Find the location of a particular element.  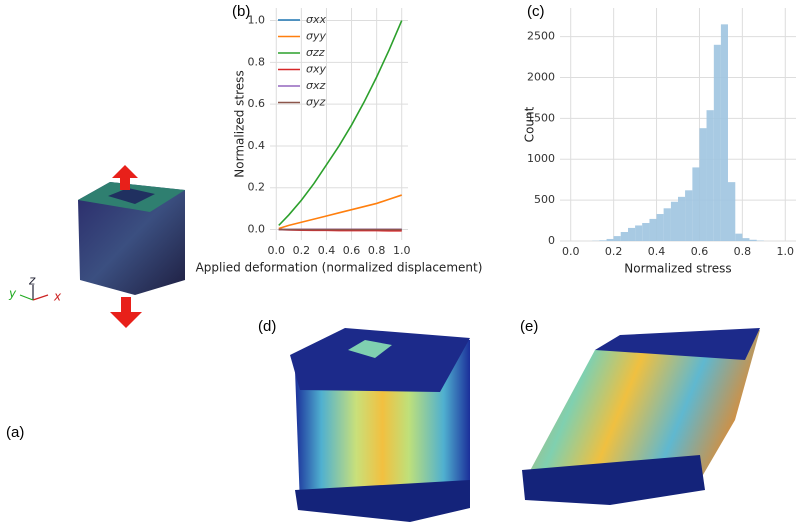

y-tick-label: 2000 is located at coordinates (541, 76).